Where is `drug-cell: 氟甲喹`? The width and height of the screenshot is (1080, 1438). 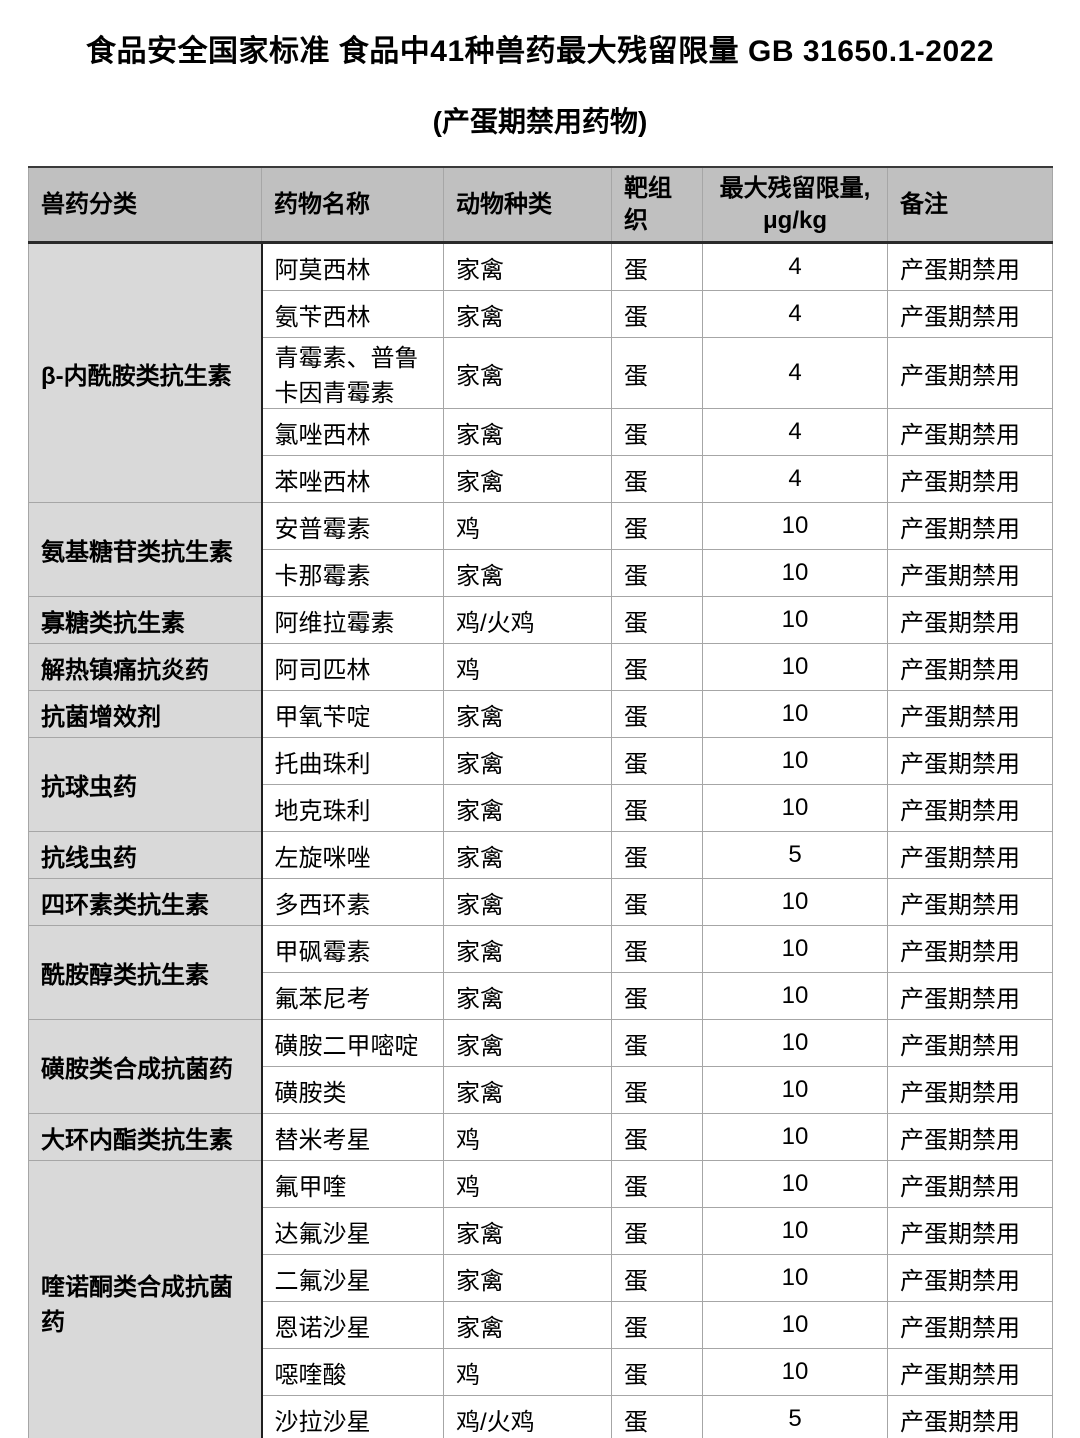
drug-cell: 氟甲喹 is located at coordinates (352, 1184).